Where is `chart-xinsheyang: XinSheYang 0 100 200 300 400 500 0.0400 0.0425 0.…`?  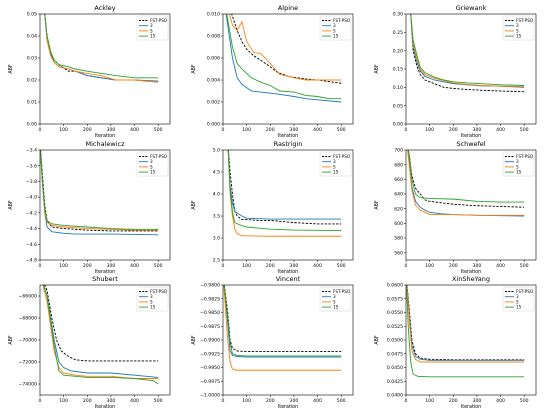 chart-xinsheyang: XinSheYang 0 100 200 300 400 500 0.0400 0.0425 0.… is located at coordinates (455, 342).